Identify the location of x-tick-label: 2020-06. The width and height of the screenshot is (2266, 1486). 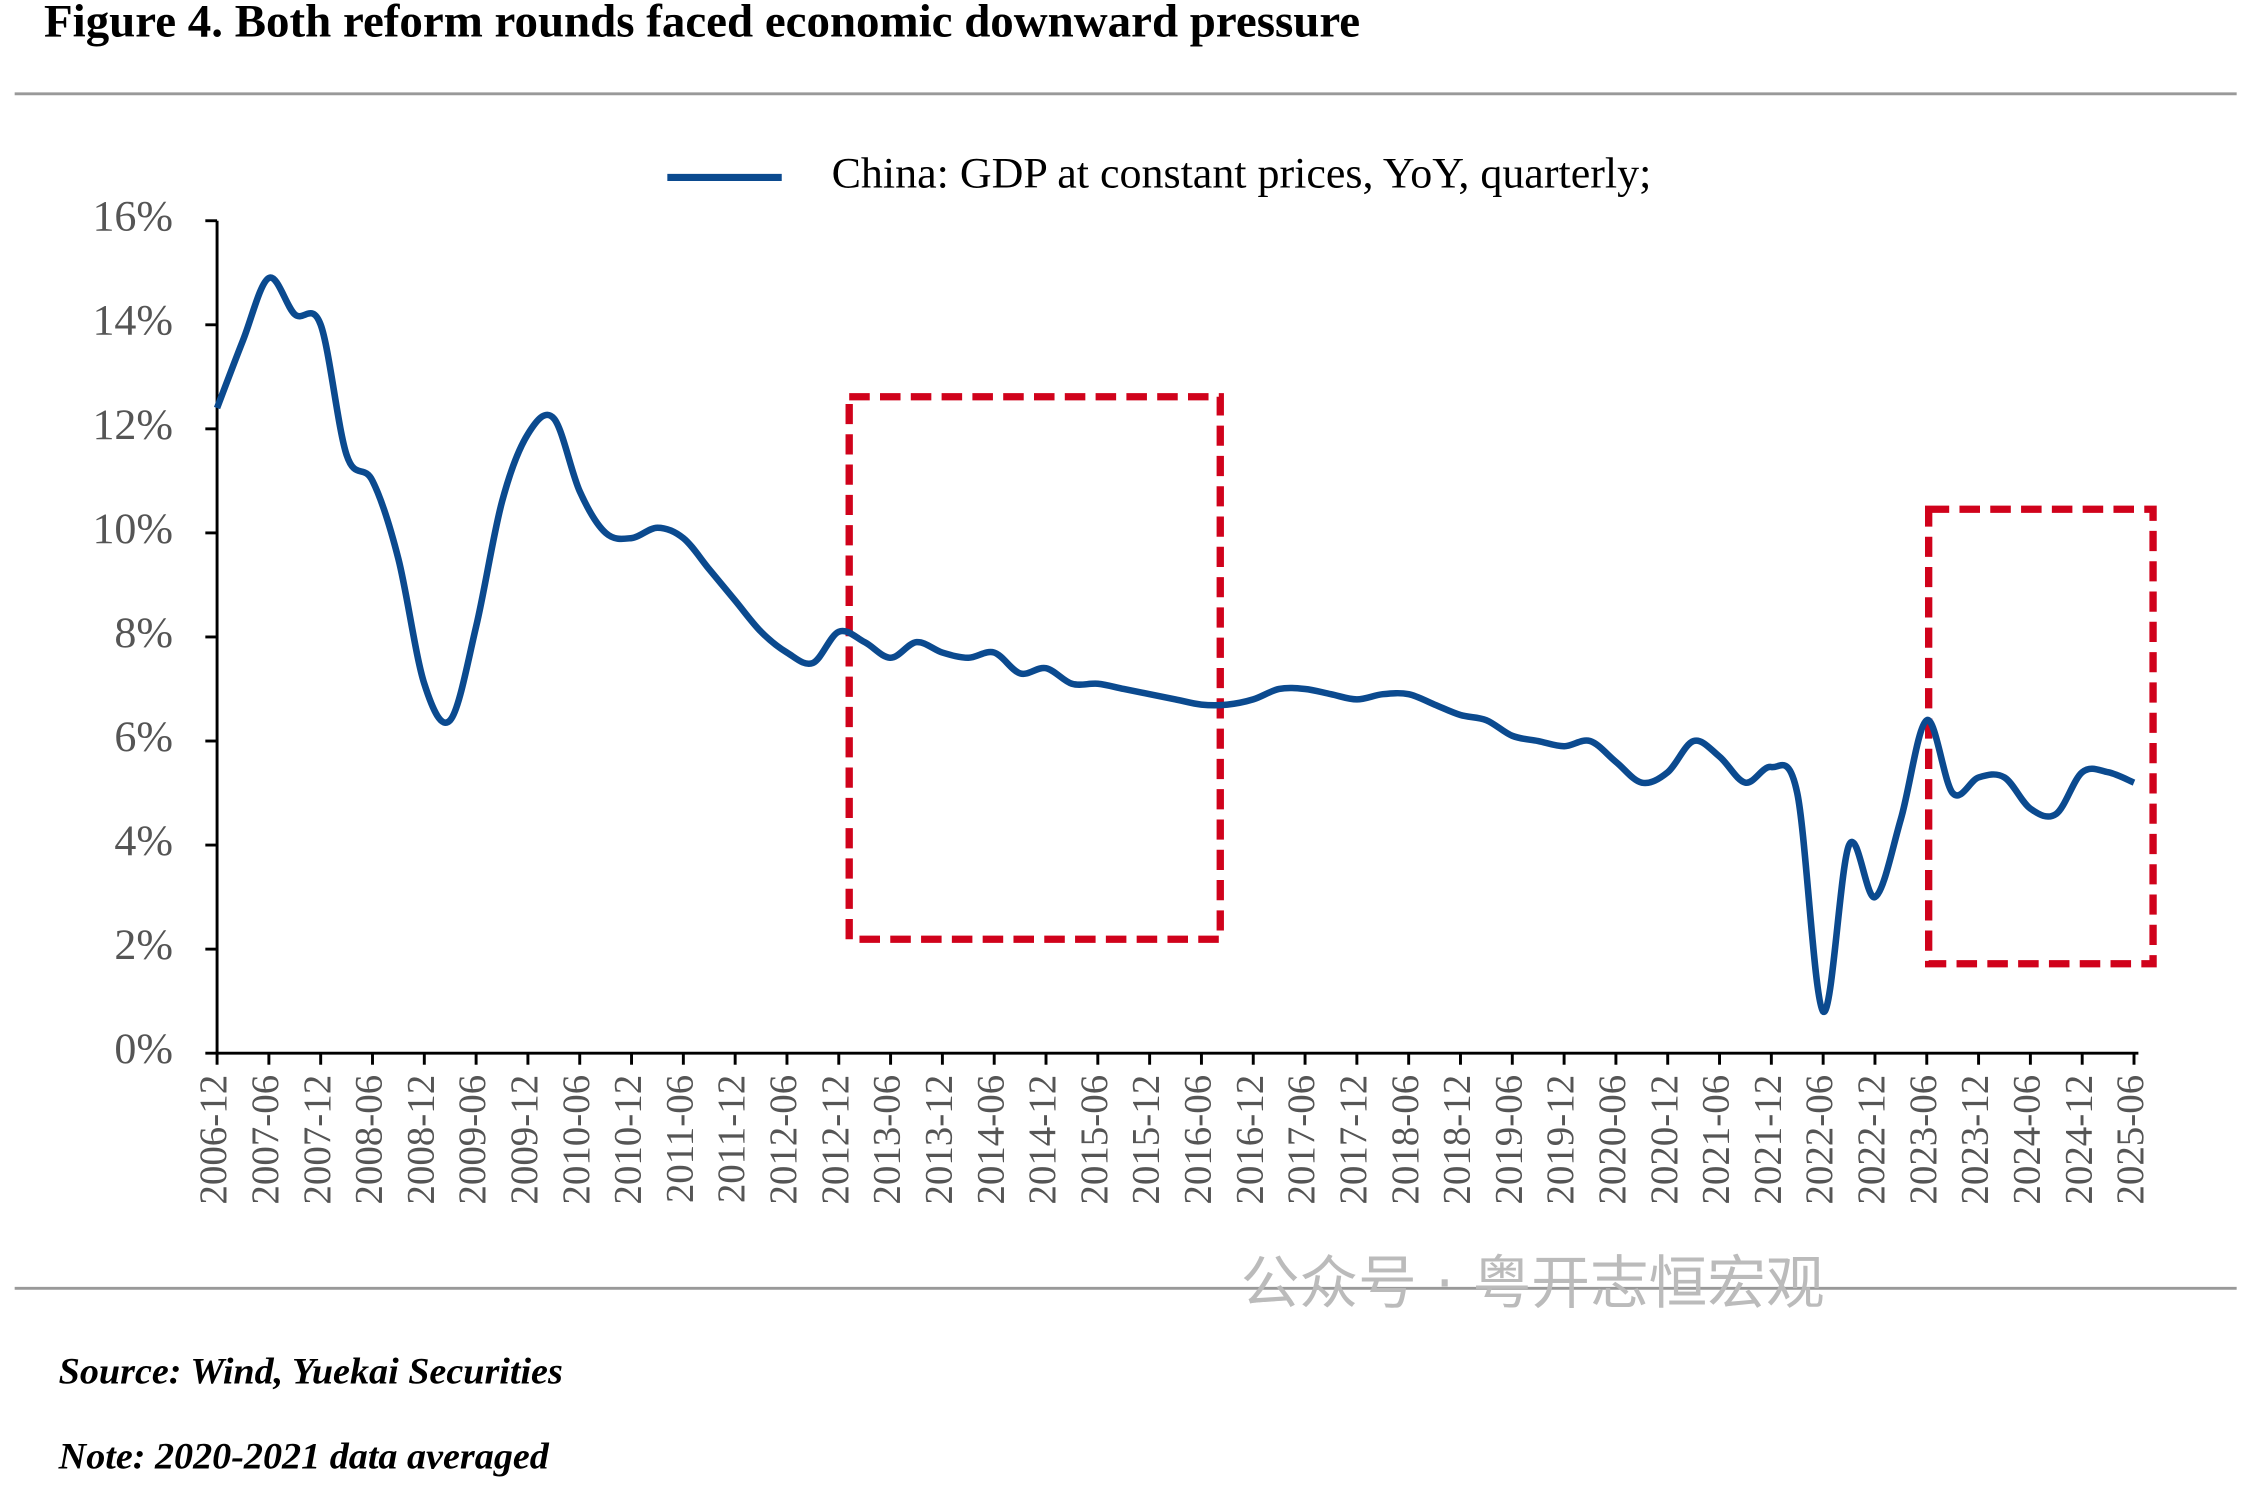
(1612, 1140).